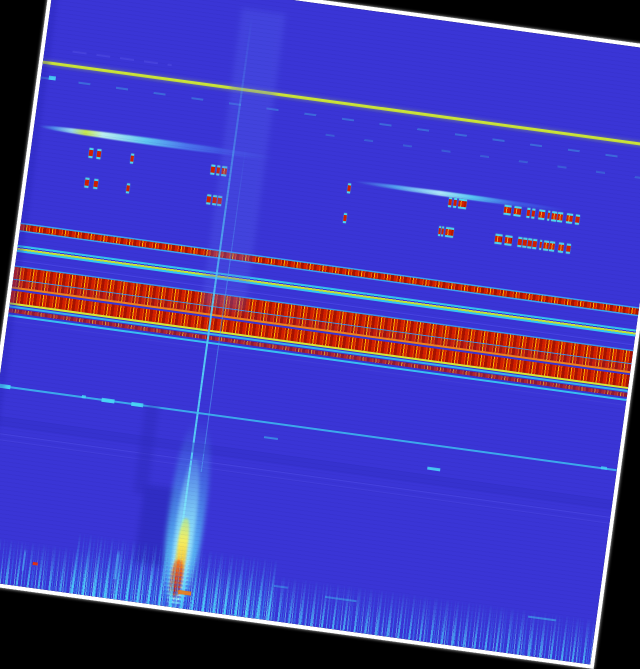  I want to click on corner-blip, so click(81, 35).